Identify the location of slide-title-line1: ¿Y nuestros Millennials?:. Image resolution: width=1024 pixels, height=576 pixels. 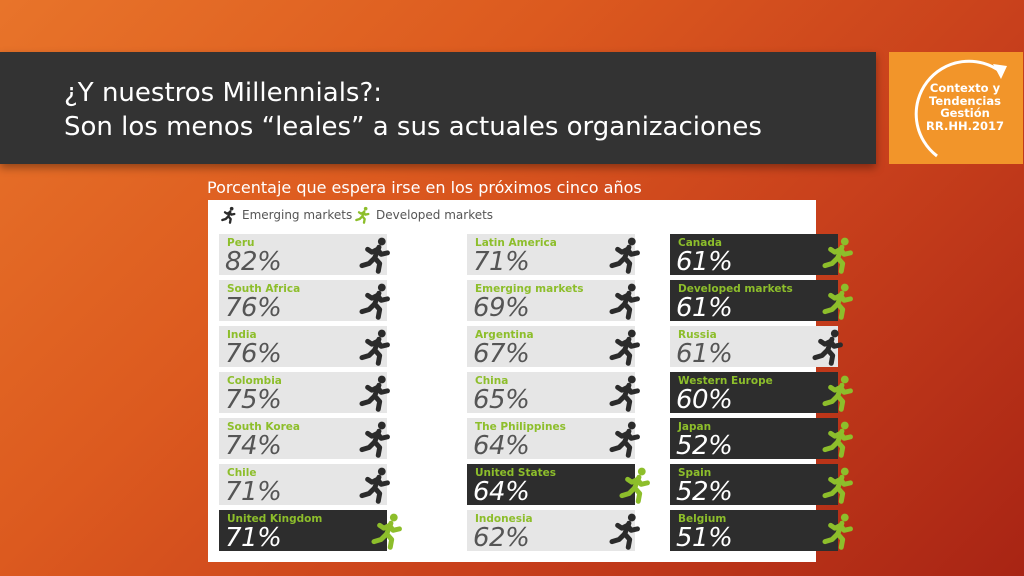
(223, 93).